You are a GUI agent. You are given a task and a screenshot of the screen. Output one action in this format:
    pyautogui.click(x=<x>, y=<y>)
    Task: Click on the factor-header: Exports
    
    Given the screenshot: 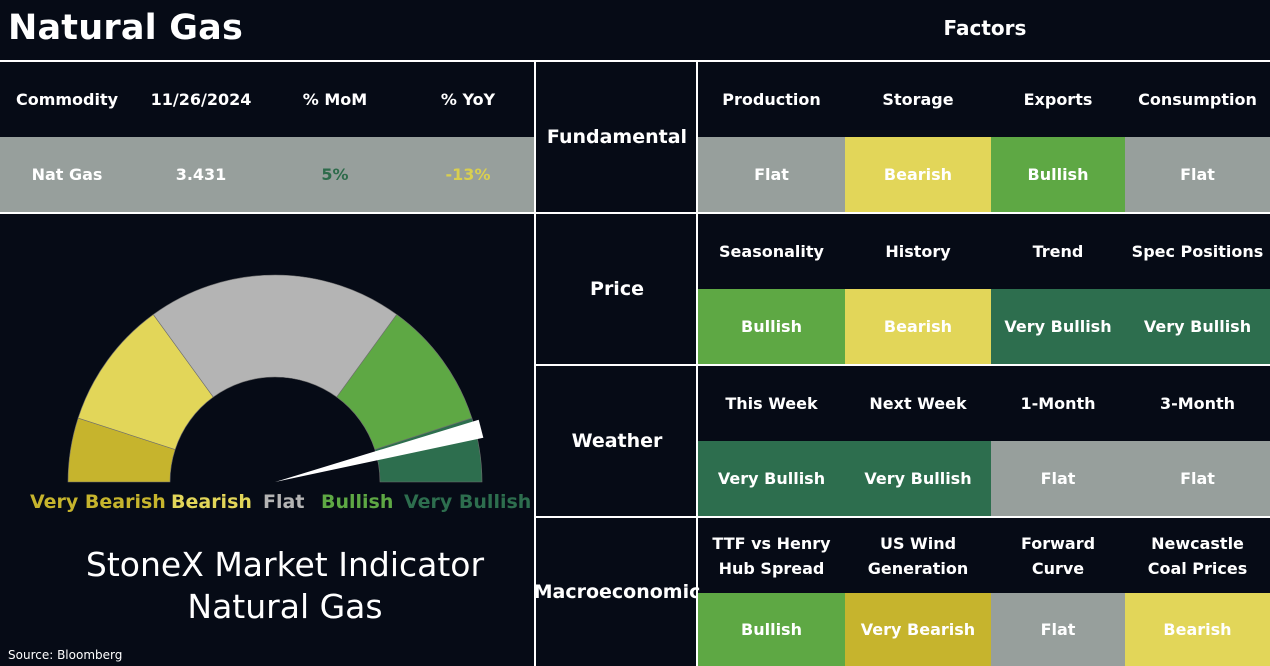 What is the action you would take?
    pyautogui.click(x=1058, y=99)
    